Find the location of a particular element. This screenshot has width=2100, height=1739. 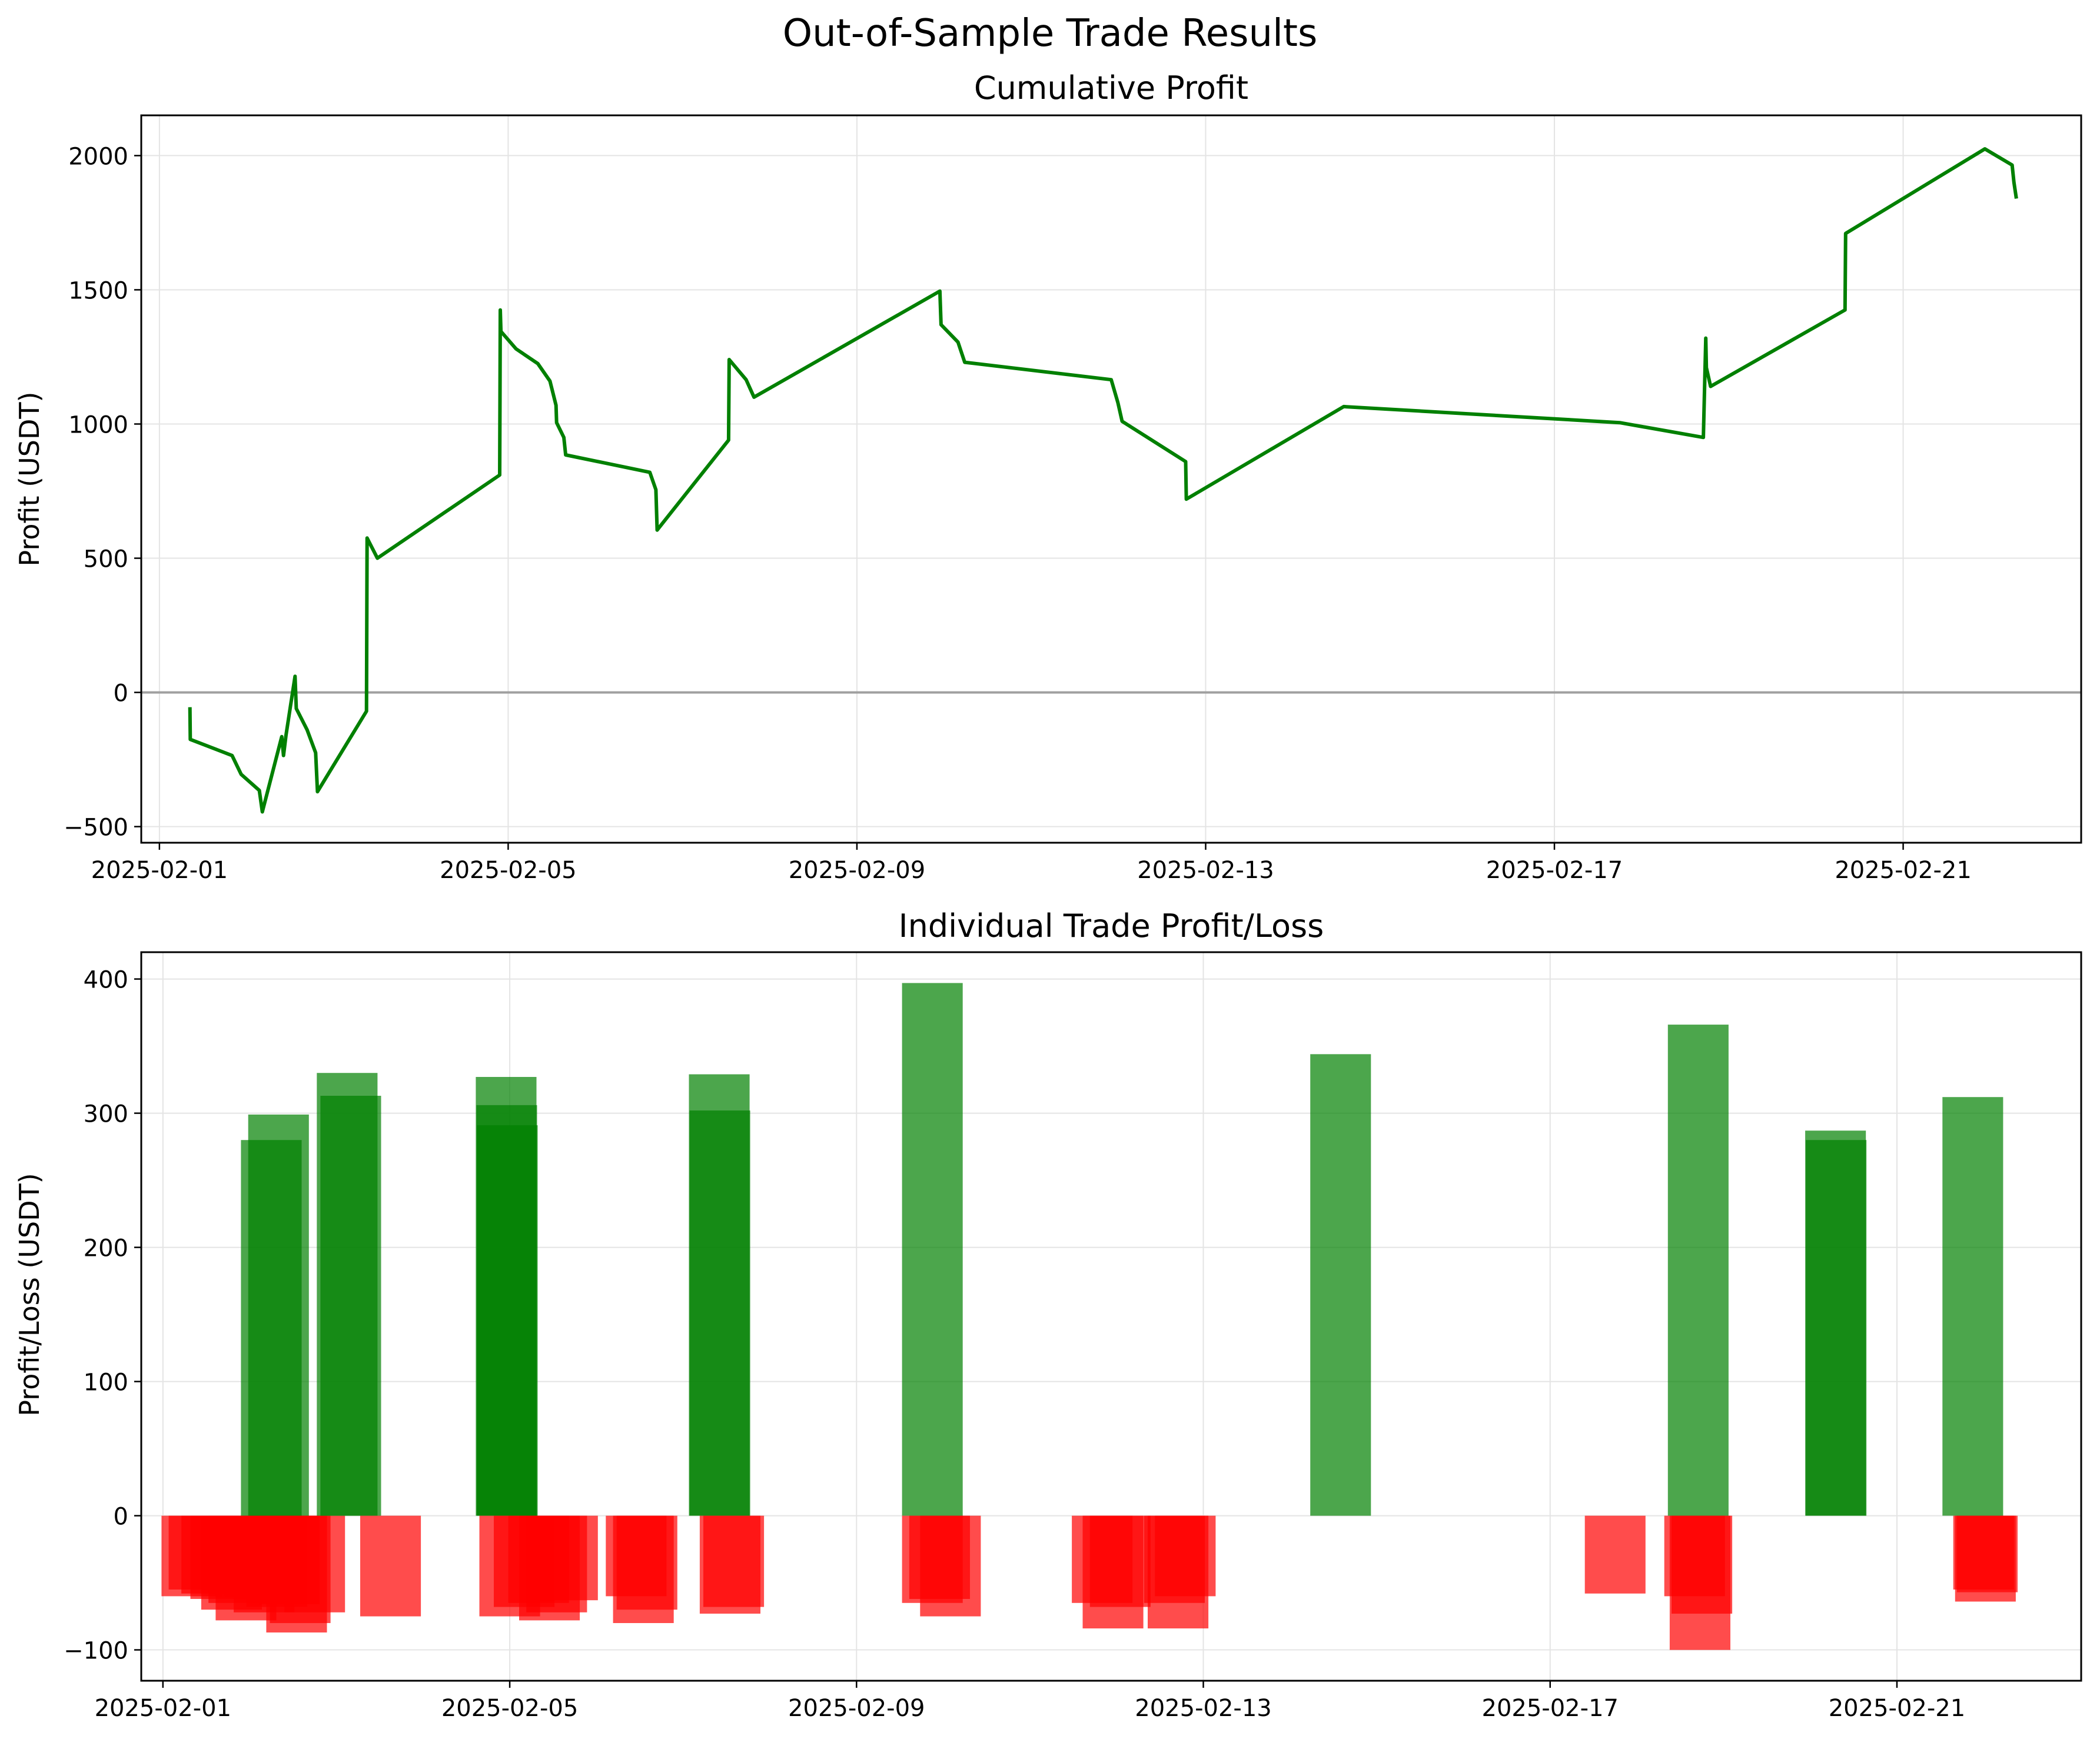

cumulative-profit-ylabel: Profit (USDT) is located at coordinates (29, 480).